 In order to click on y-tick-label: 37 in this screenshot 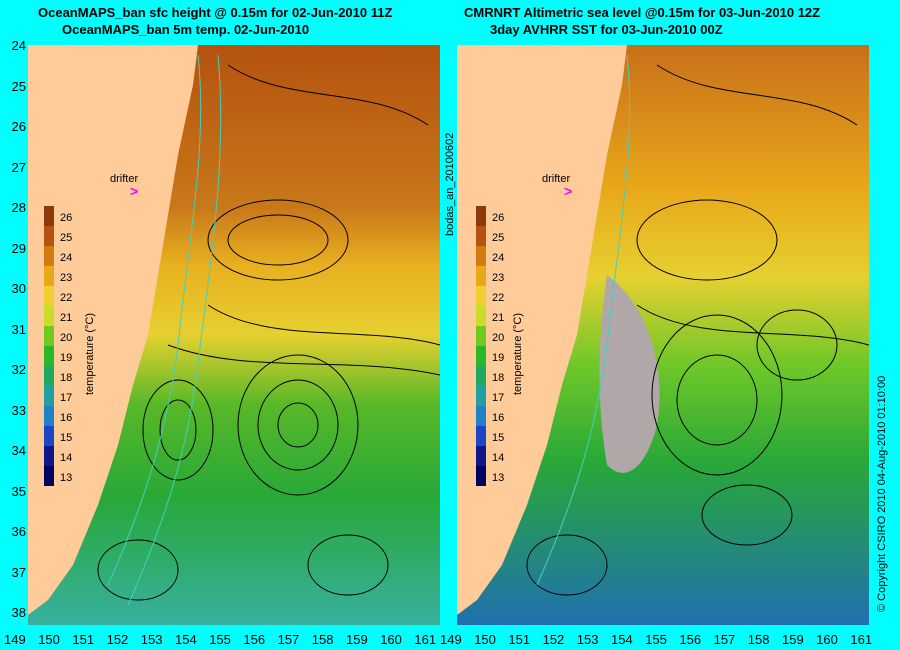, I will do `click(18, 572)`.